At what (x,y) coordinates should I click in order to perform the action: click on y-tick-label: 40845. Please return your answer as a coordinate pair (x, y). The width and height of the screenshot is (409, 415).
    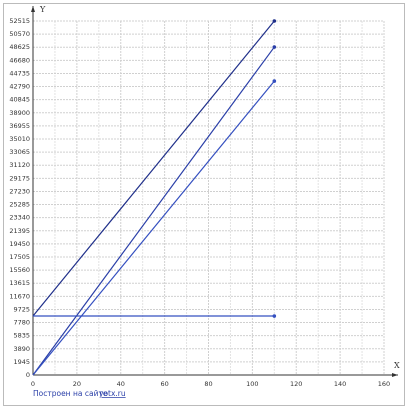
    Looking at the image, I should click on (19, 100).